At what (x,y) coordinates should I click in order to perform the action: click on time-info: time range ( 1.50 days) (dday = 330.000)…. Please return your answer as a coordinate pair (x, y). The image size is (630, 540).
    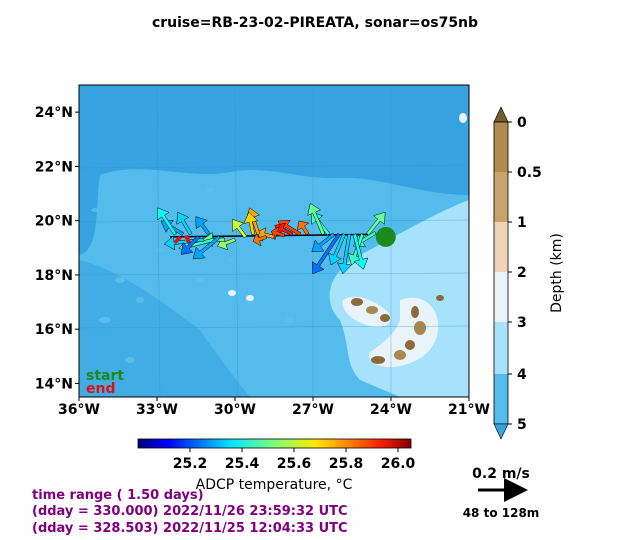
    Looking at the image, I should click on (190, 512).